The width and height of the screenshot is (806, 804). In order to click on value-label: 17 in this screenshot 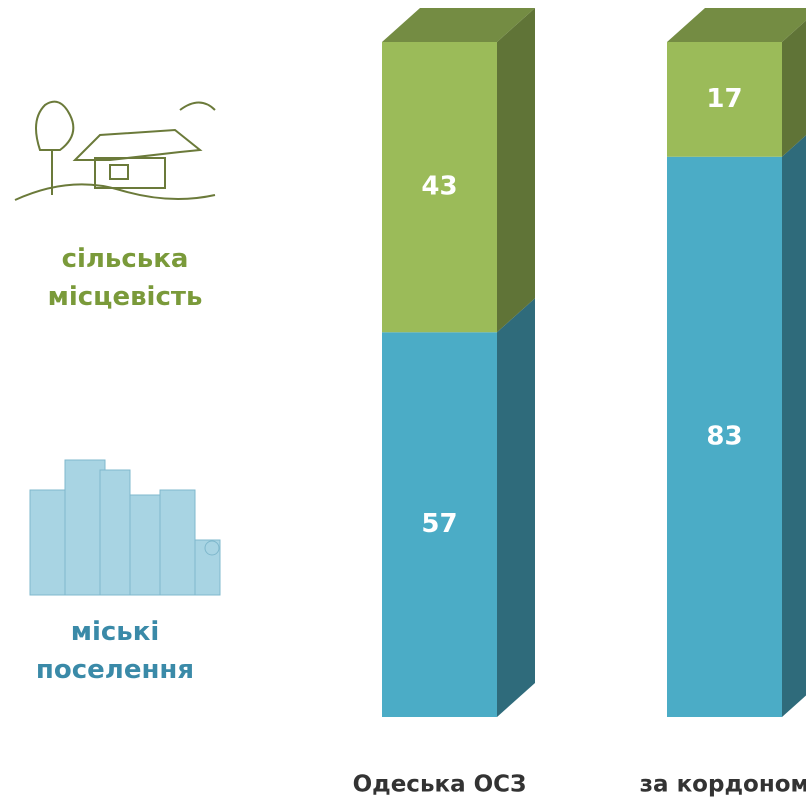, I will do `click(724, 99)`.